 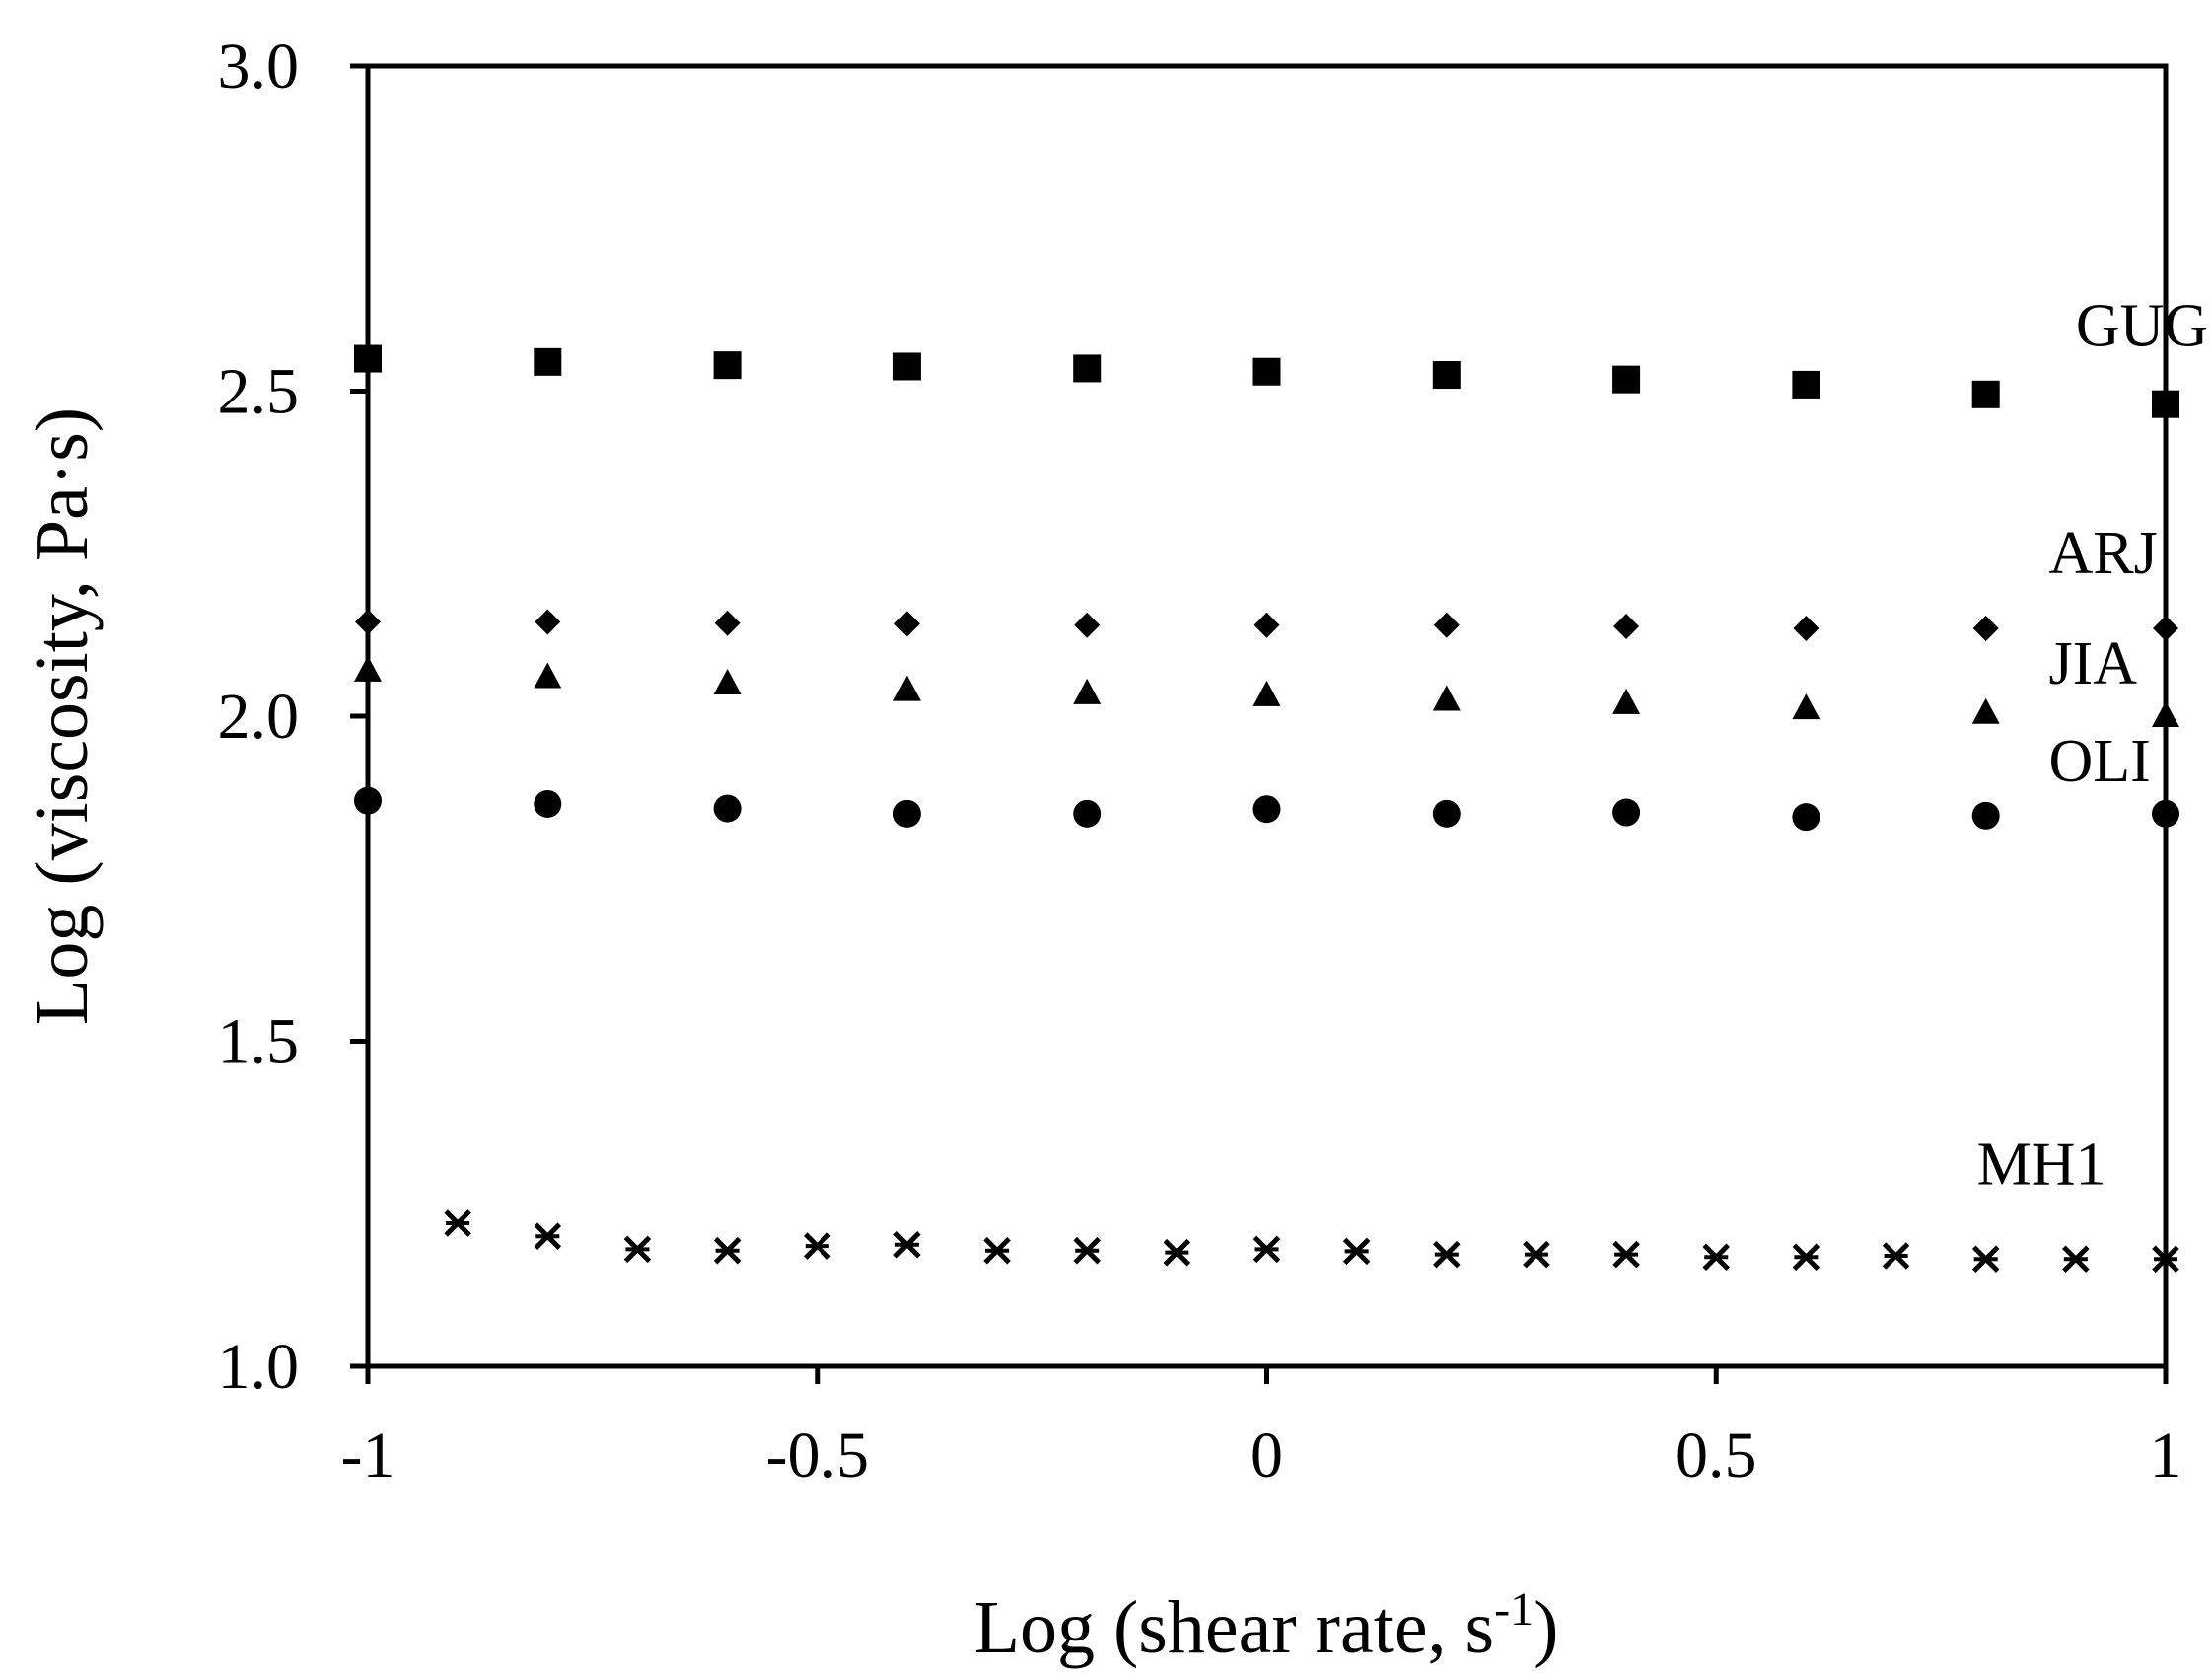 I want to click on y-tick-label: 2.0, so click(x=259, y=717).